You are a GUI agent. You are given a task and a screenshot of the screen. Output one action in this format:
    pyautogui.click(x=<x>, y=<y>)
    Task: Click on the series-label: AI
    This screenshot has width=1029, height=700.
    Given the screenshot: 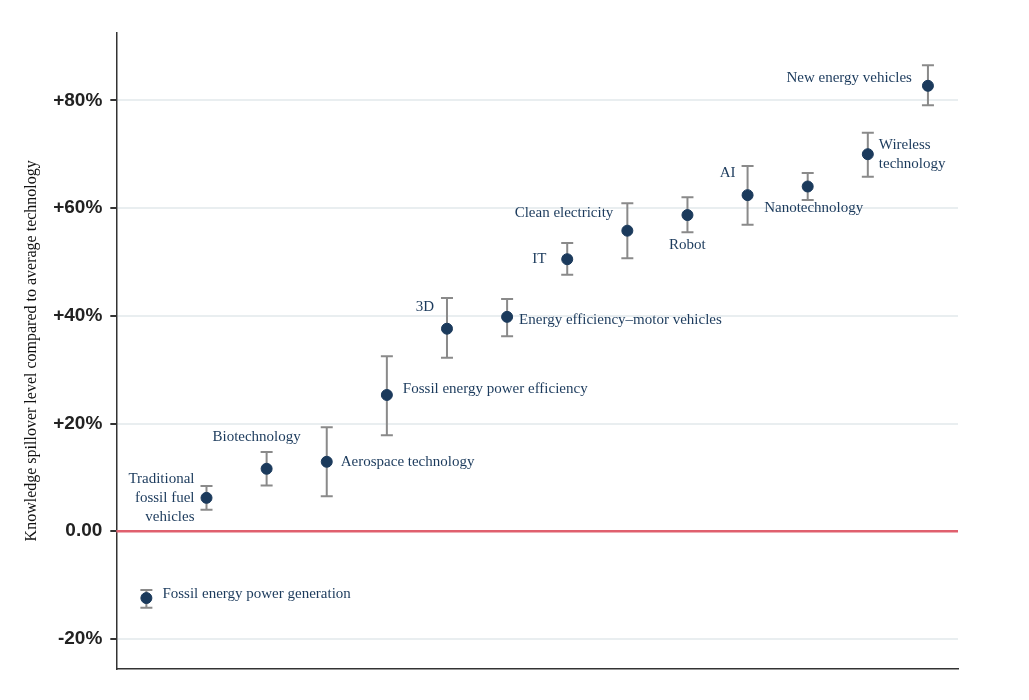 What is the action you would take?
    pyautogui.click(x=727, y=172)
    